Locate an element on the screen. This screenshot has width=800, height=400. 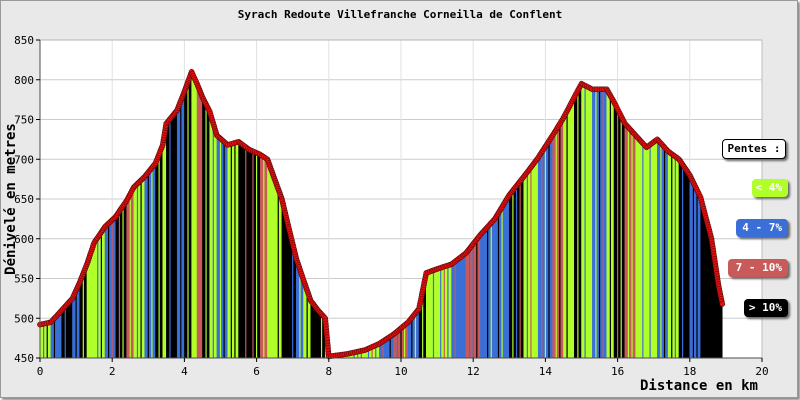
x-tick-label: 8 is located at coordinates (328, 371).